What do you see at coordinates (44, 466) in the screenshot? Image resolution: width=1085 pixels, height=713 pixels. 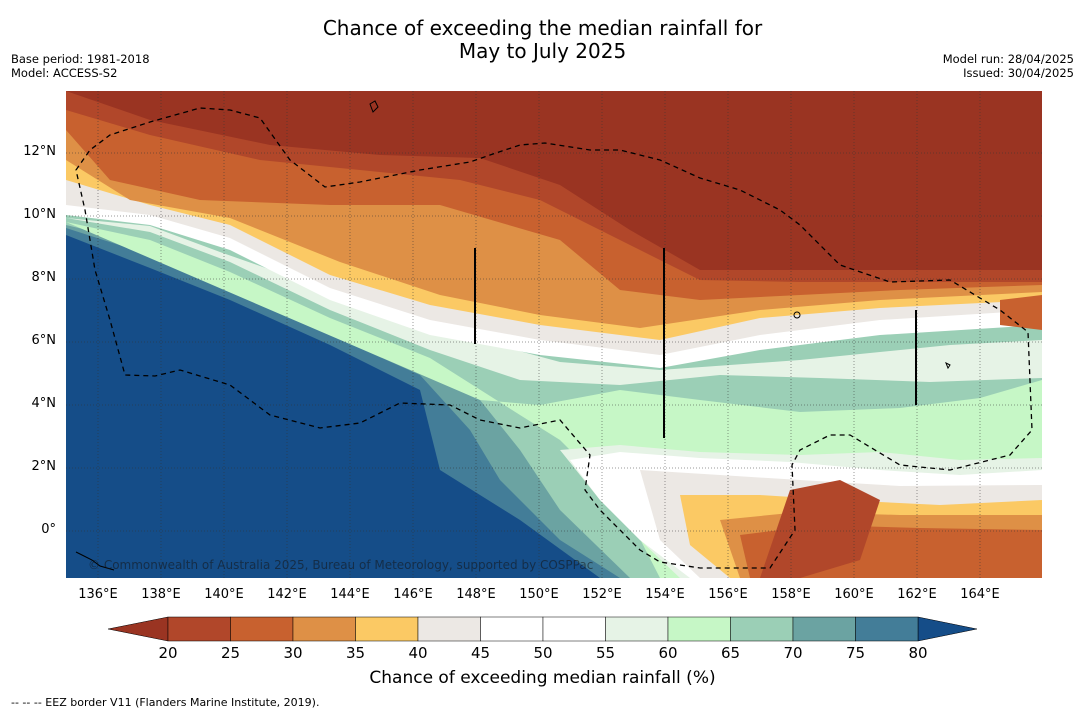 I see `y-tick-2n: 2°N` at bounding box center [44, 466].